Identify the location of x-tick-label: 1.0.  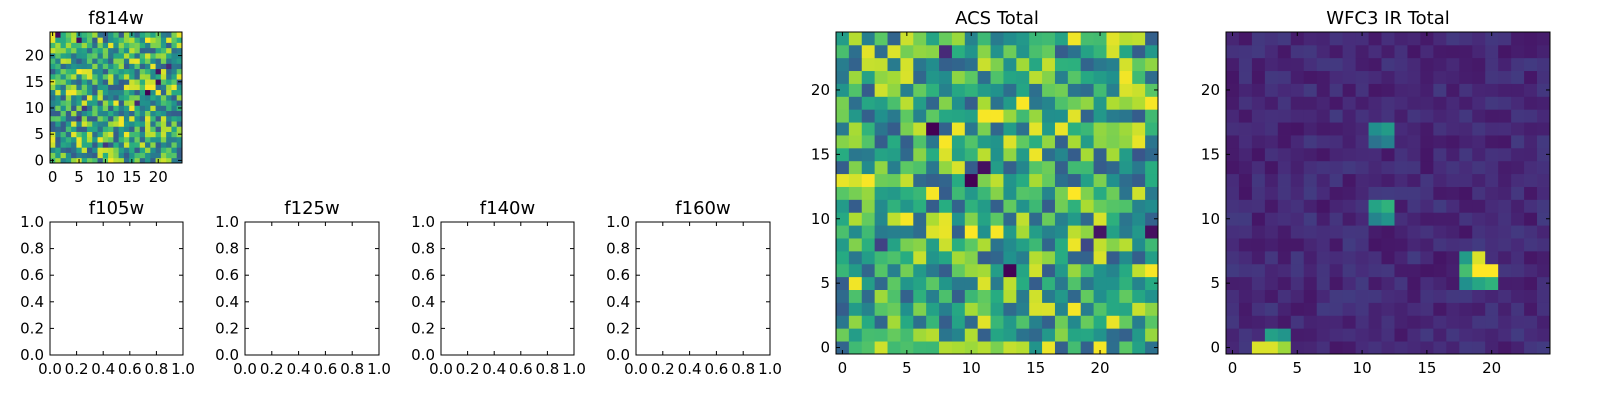
(574, 369).